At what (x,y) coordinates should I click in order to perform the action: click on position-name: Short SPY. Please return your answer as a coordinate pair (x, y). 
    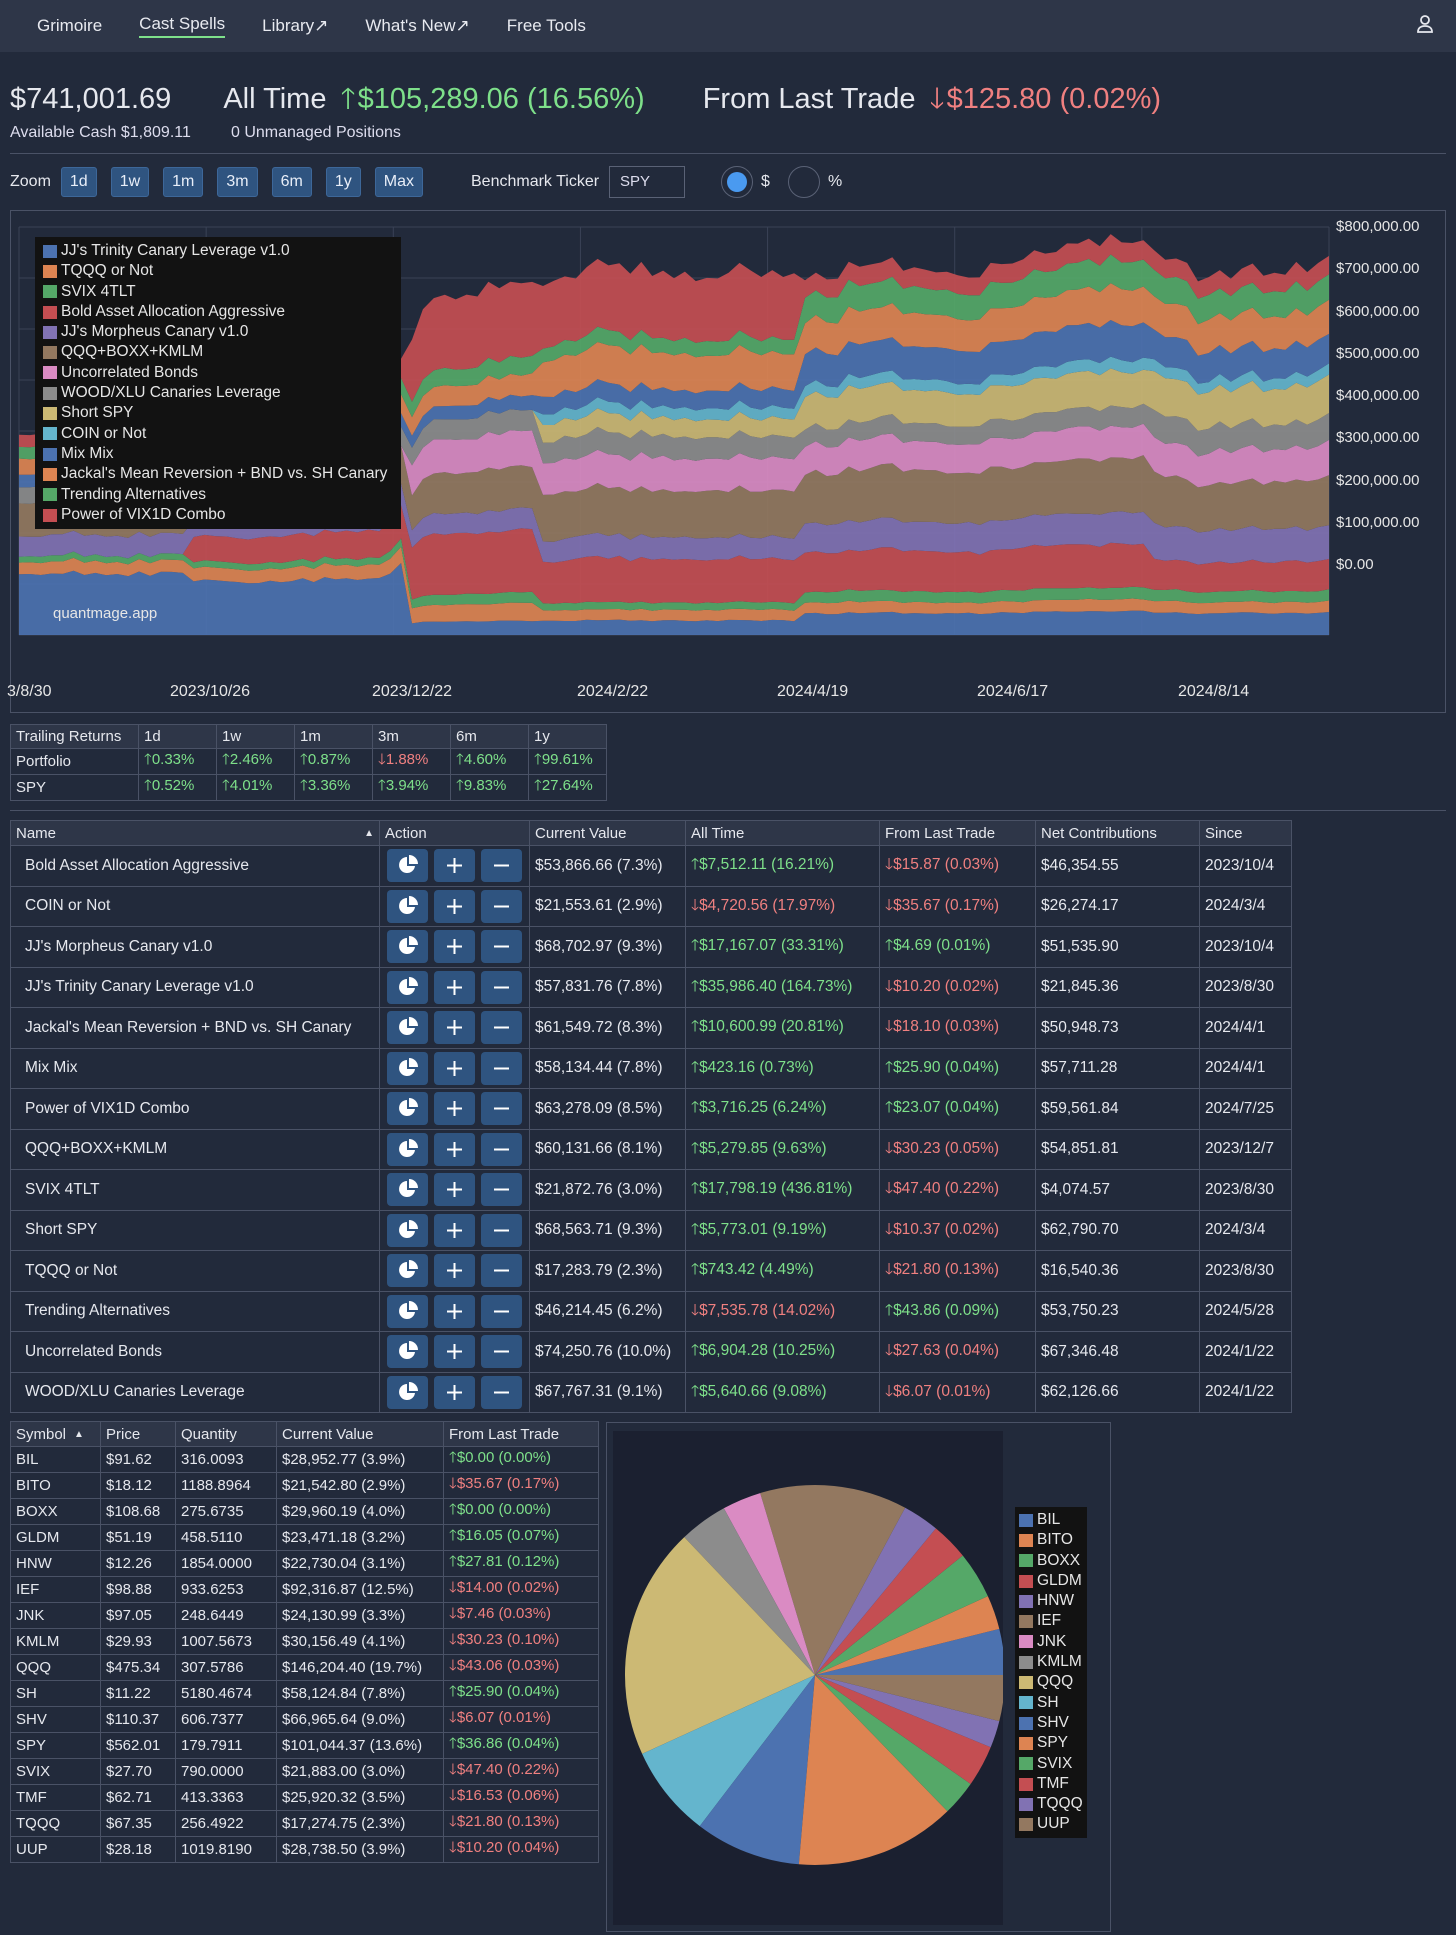
    Looking at the image, I should click on (195, 1230).